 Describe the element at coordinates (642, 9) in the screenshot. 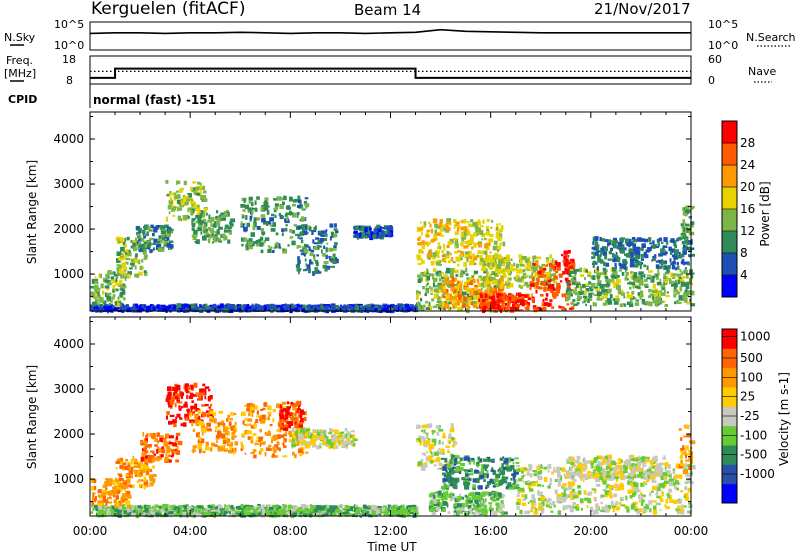

I see `date-title: 21/Nov/2017` at that location.